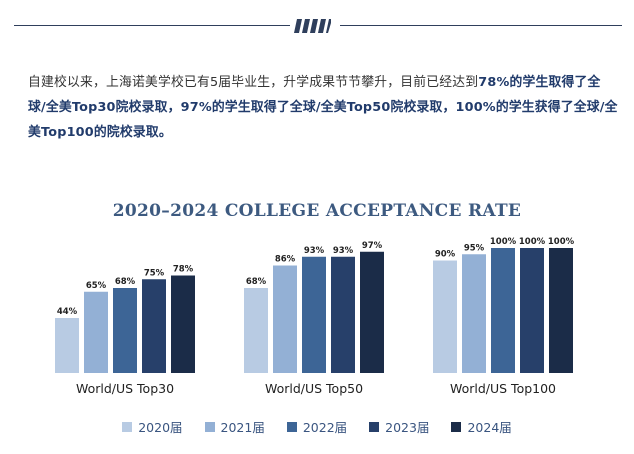  Describe the element at coordinates (152, 25) in the screenshot. I see `header-rule-left` at that location.